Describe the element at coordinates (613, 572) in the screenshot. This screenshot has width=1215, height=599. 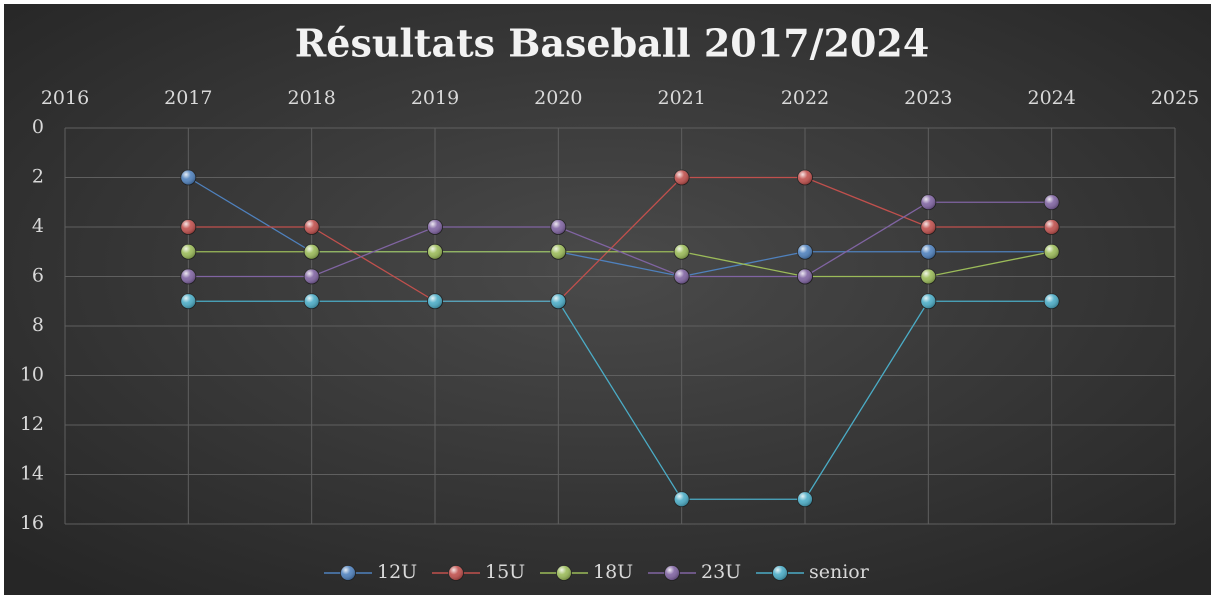
I see `legend-label: 18U` at that location.